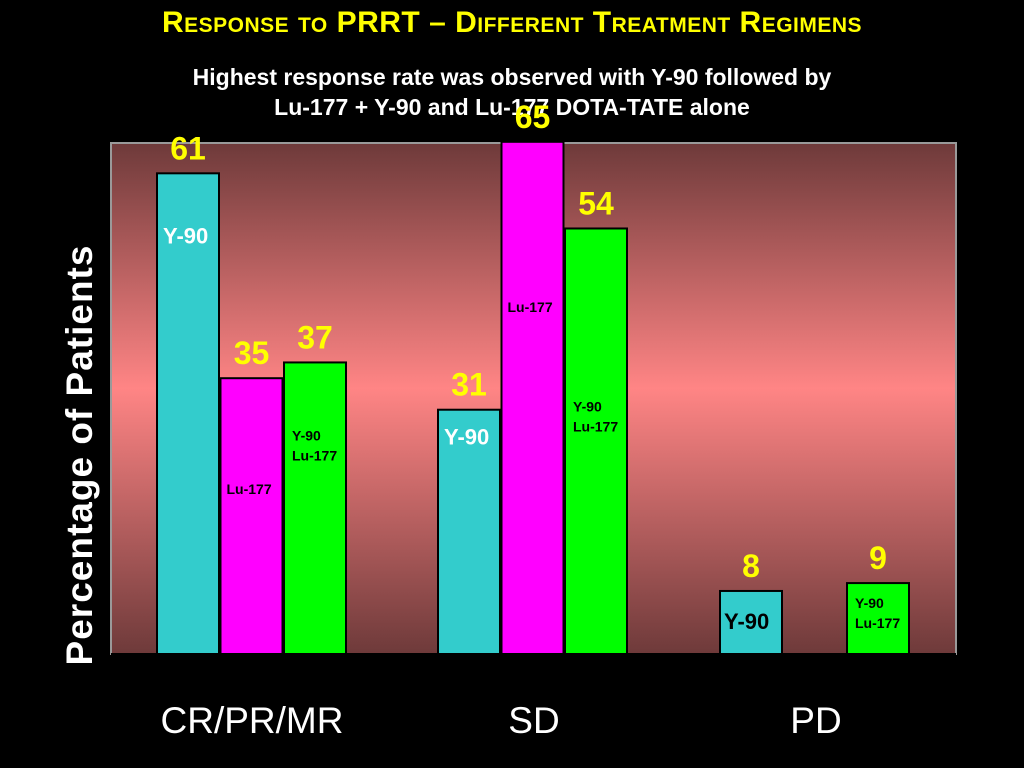 The width and height of the screenshot is (1024, 768). What do you see at coordinates (877, 623) in the screenshot?
I see `bar-inner-label-2-2-1: Lu-177` at bounding box center [877, 623].